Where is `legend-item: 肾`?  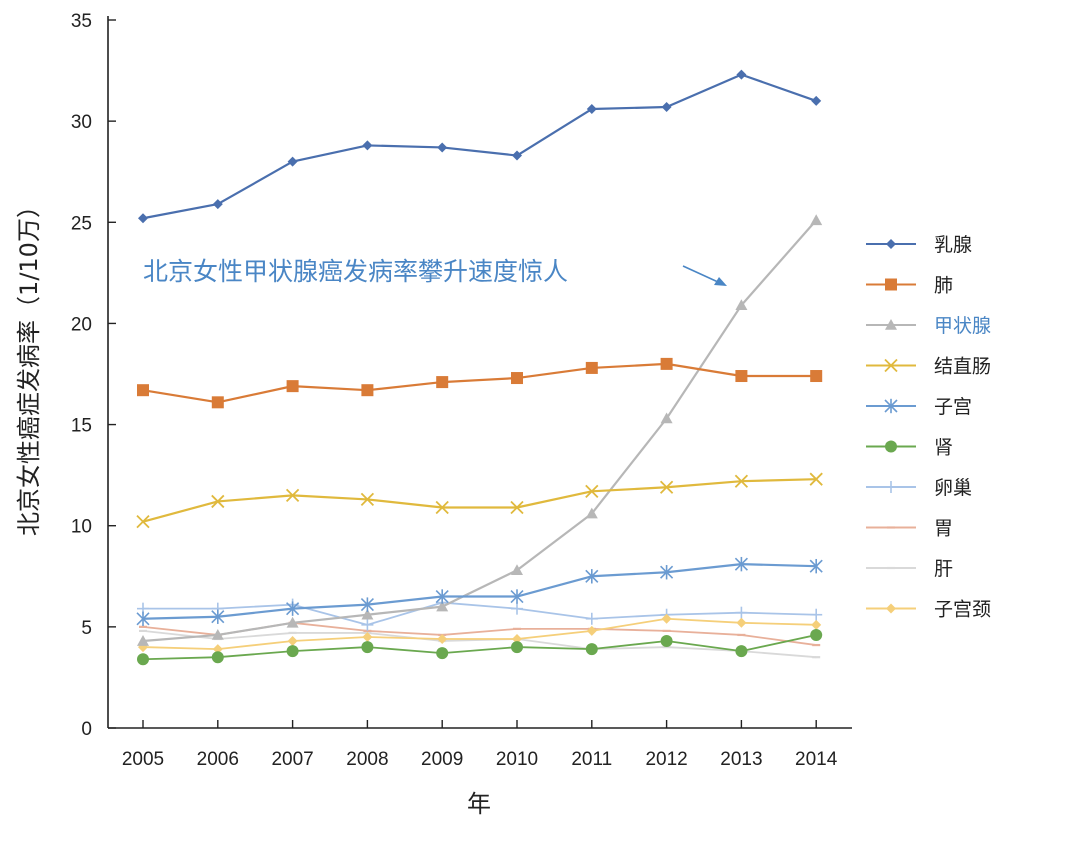
legend-item: 肾 is located at coordinates (909, 448).